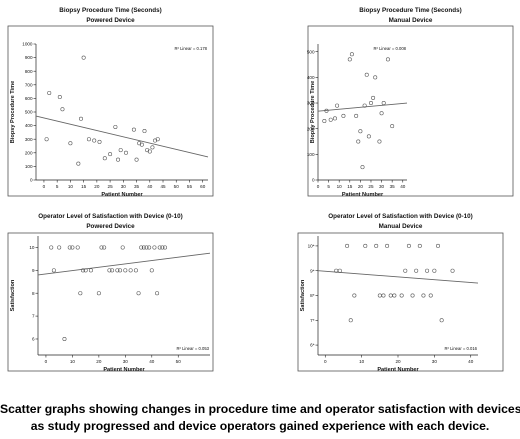 This screenshot has width=520, height=439. What do you see at coordinates (193, 348) in the screenshot?
I see `r-squared-label: R² Linear = 0.053` at bounding box center [193, 348].